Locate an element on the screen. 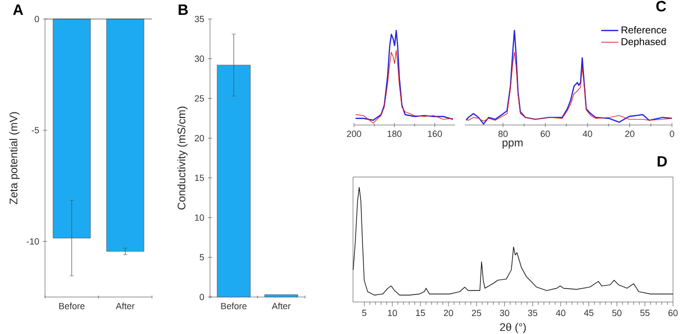  x-tick-label: 25 is located at coordinates (477, 313).